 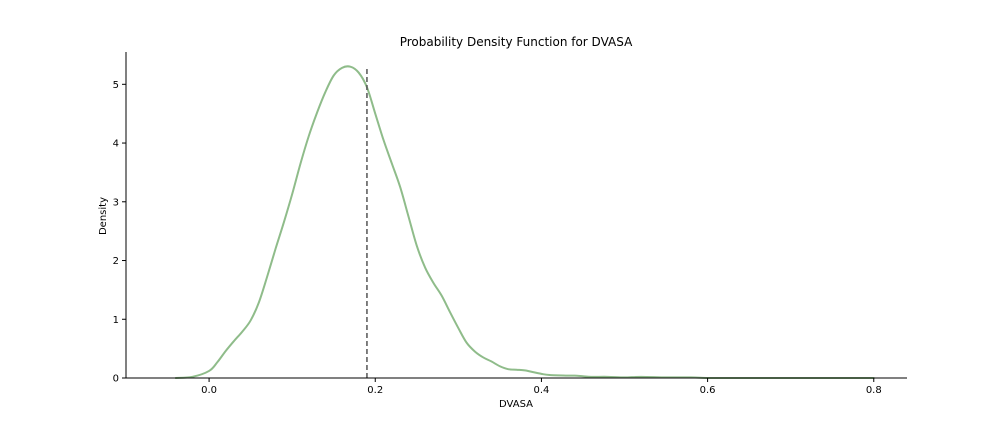 I want to click on y-tick-label: 2, so click(x=116, y=261).